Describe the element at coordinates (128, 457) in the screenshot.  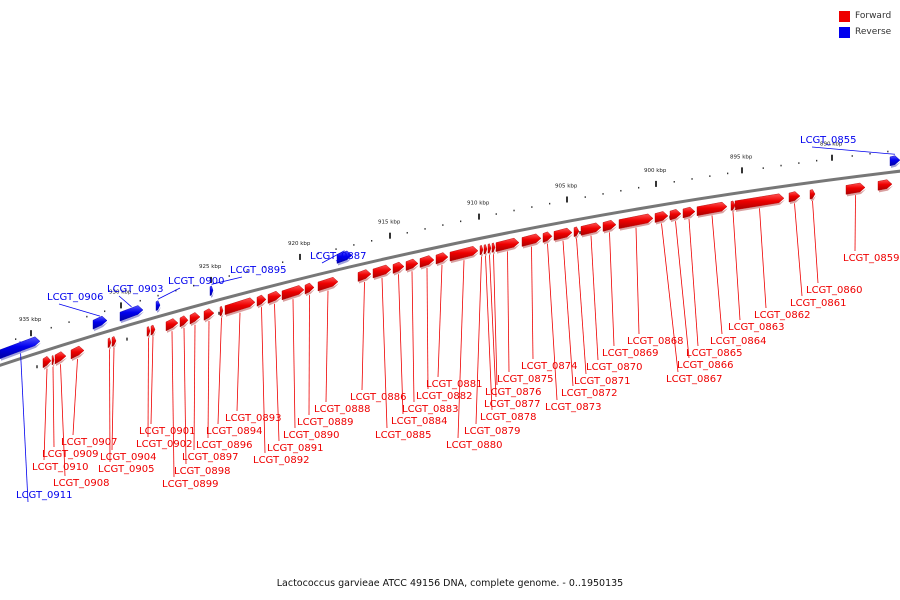
I see `gene-label: LCGT_0904` at that location.